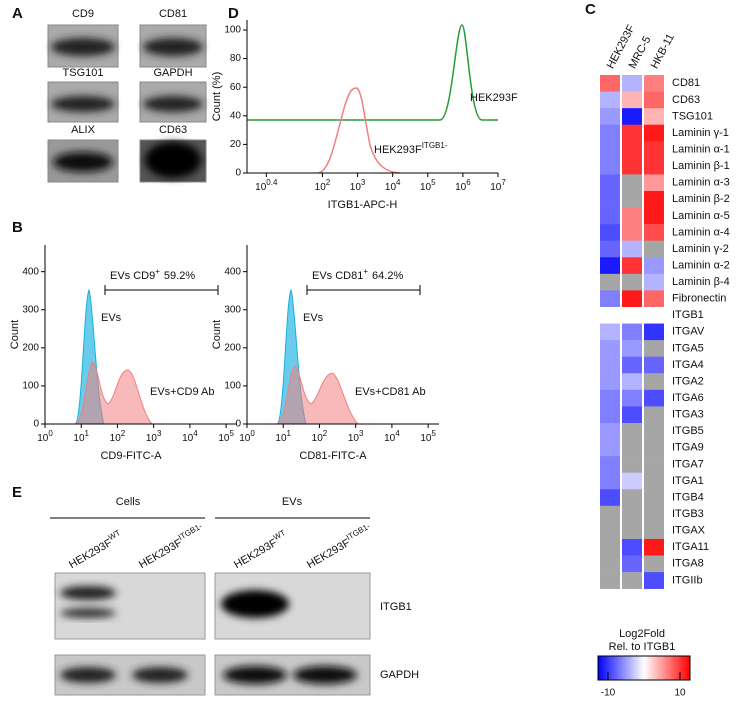 Image resolution: width=753 pixels, height=707 pixels. I want to click on blots-e, so click(210, 606).